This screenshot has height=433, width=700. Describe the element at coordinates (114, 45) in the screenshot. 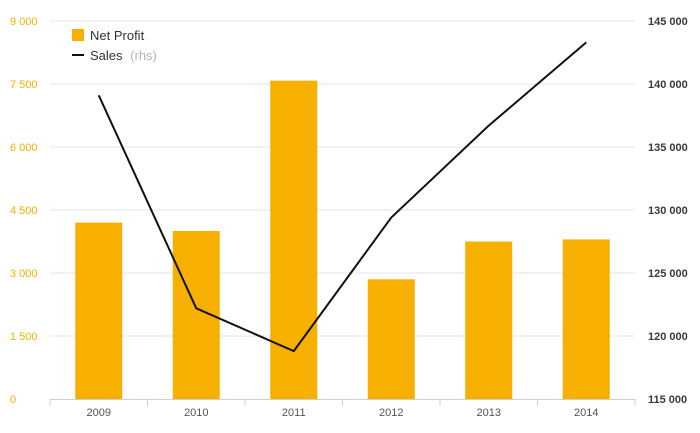

I see `legend: Net Profit Sales (rhs)` at that location.